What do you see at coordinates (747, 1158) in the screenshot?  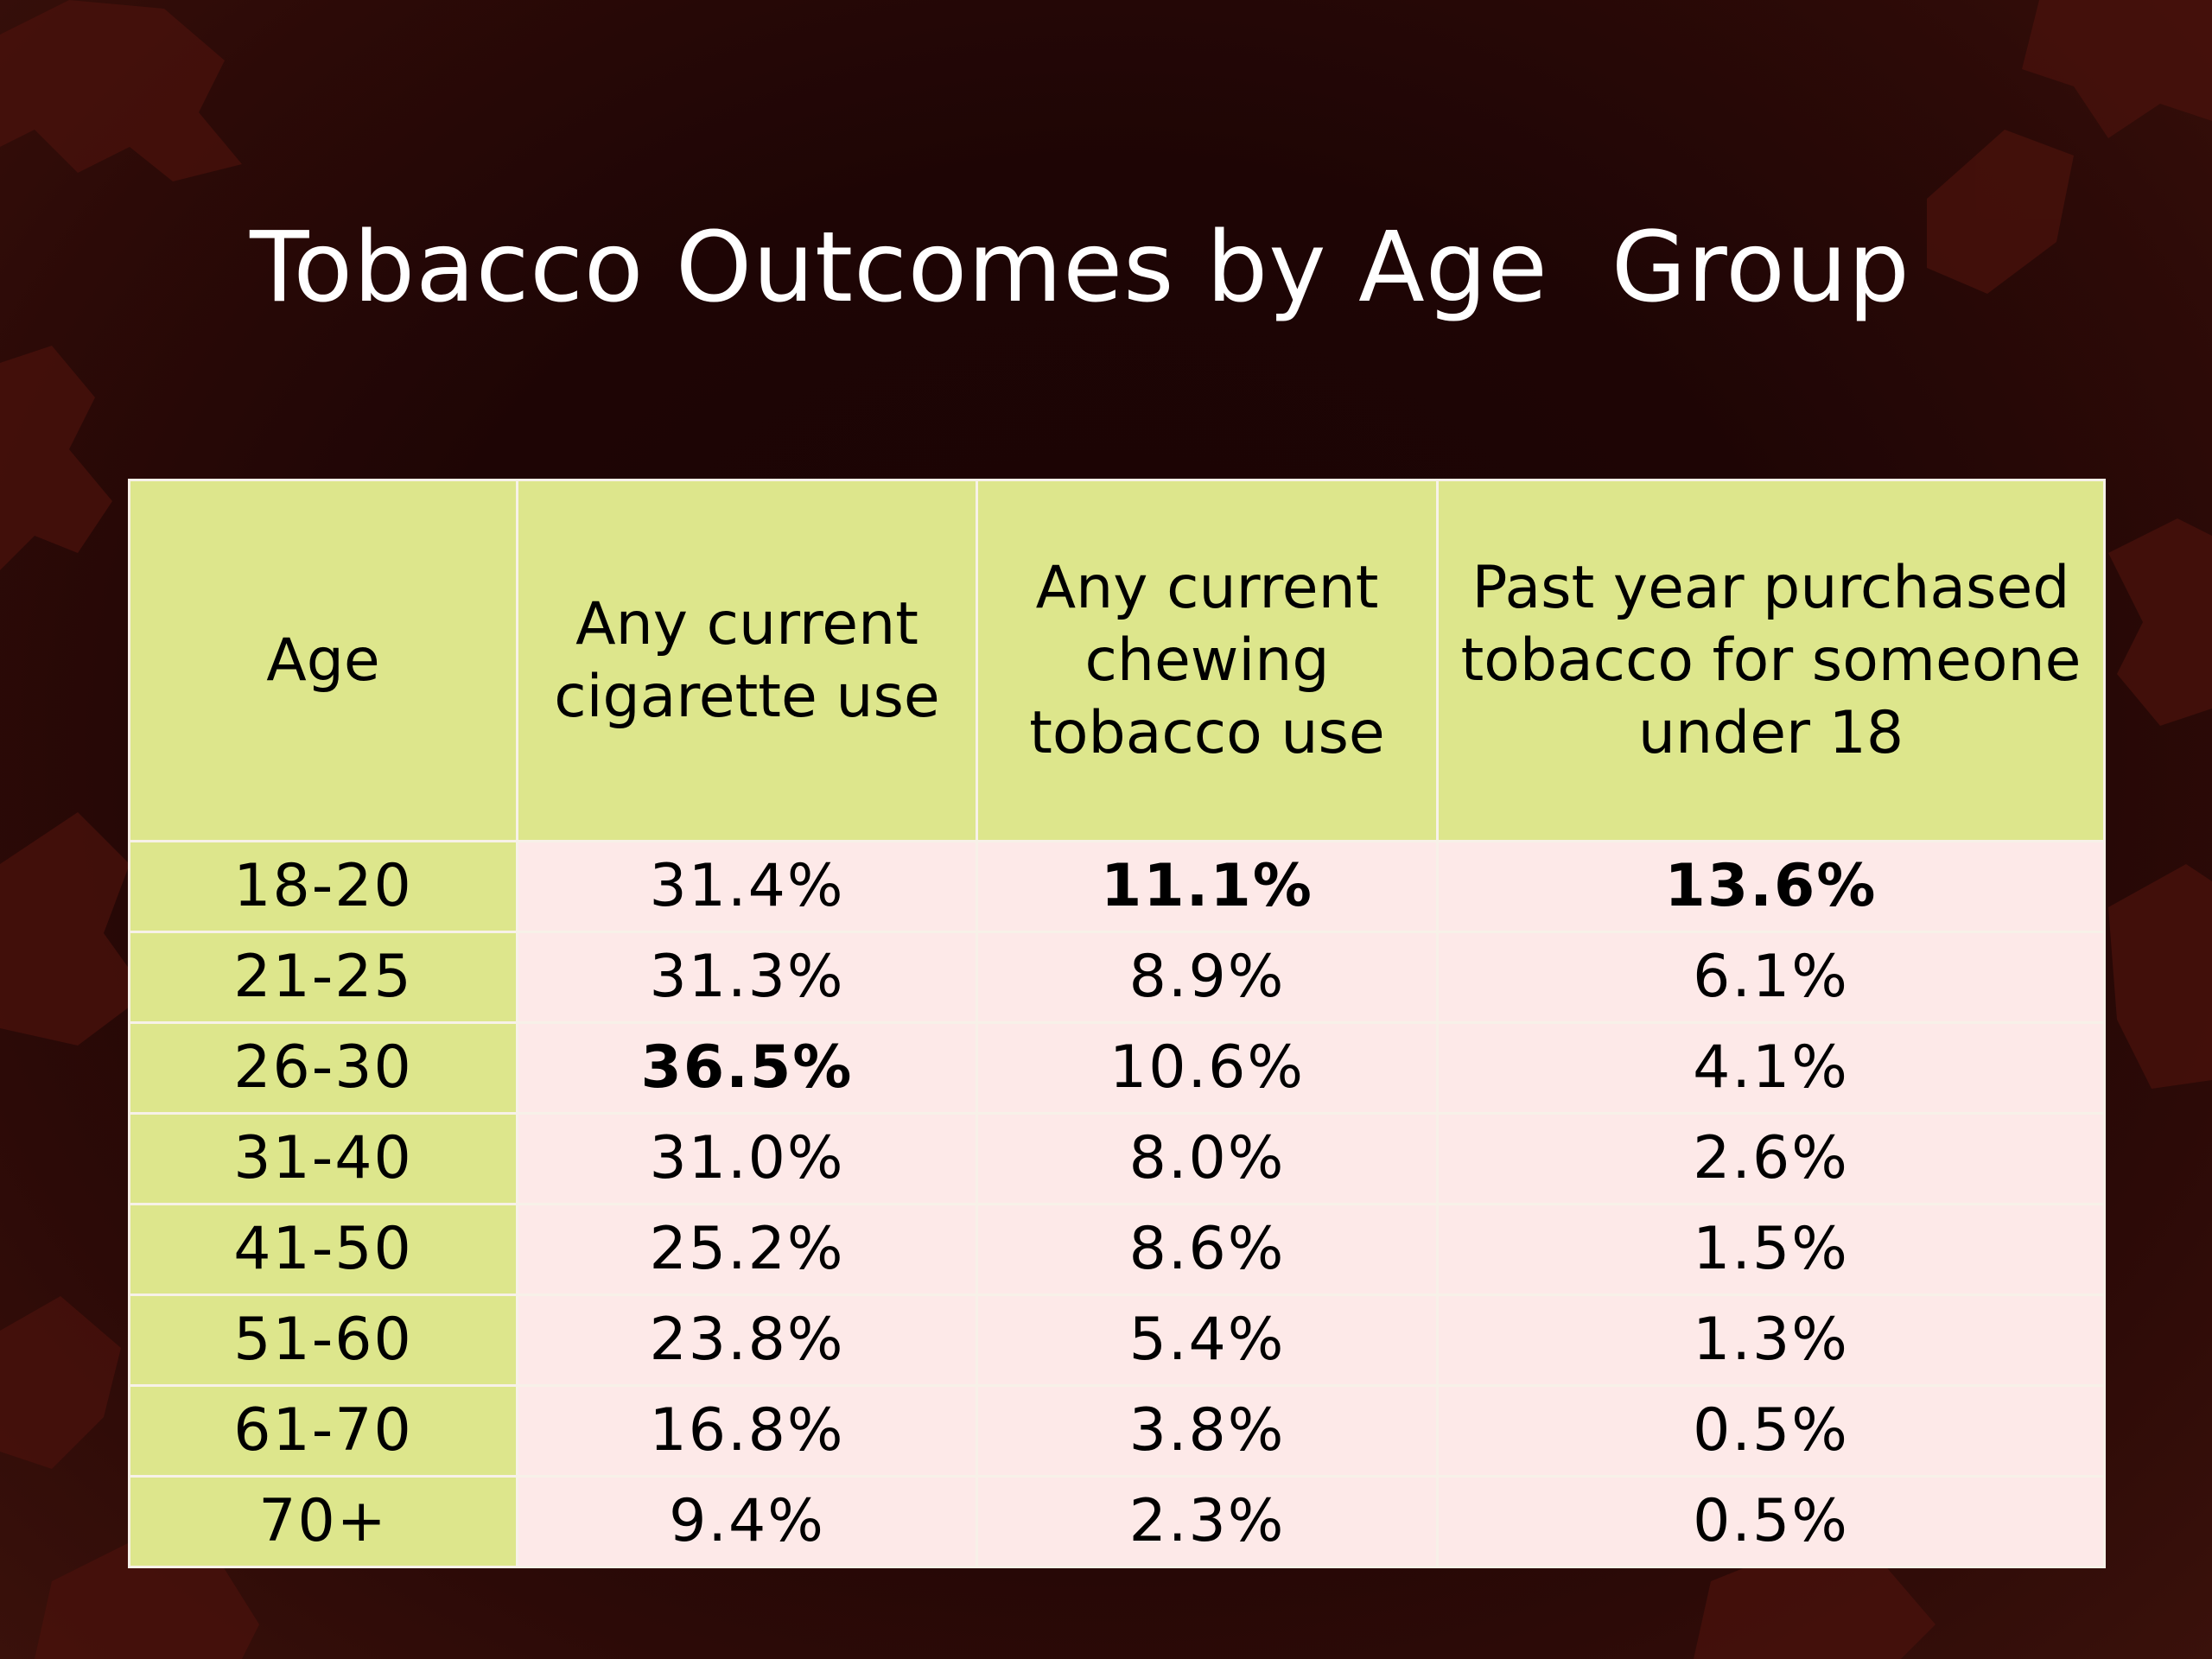 I see `cigarette-cell: 31.0%` at bounding box center [747, 1158].